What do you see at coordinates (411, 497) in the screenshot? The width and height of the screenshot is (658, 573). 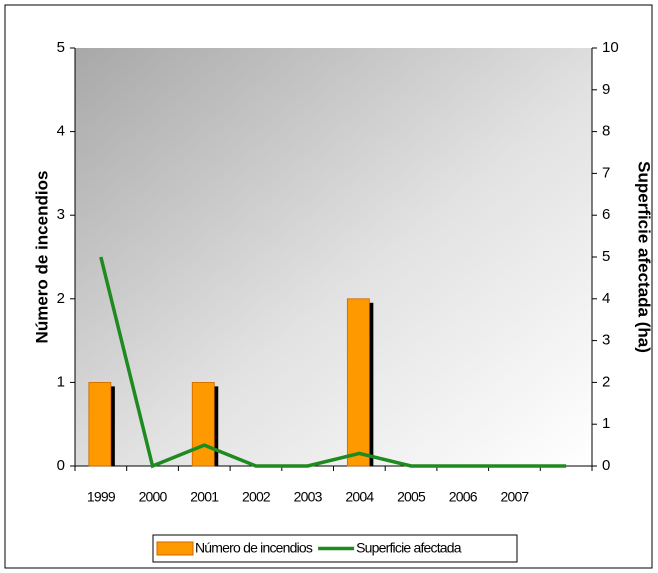 I see `x-tick-label: 2005` at bounding box center [411, 497].